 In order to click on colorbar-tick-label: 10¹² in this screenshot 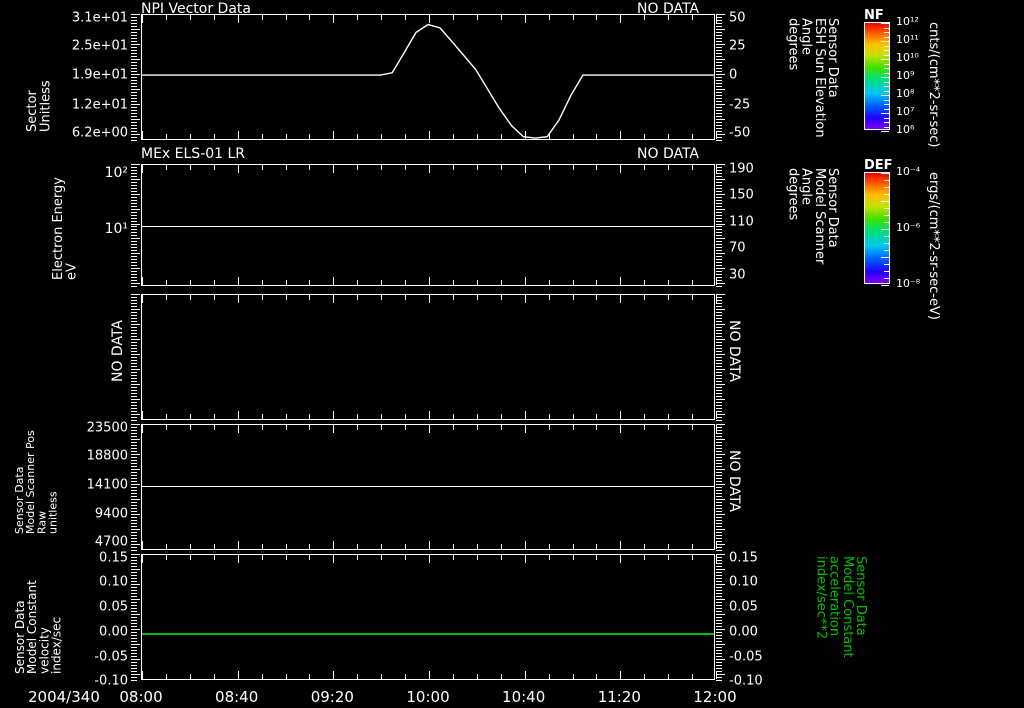, I will do `click(907, 21)`.